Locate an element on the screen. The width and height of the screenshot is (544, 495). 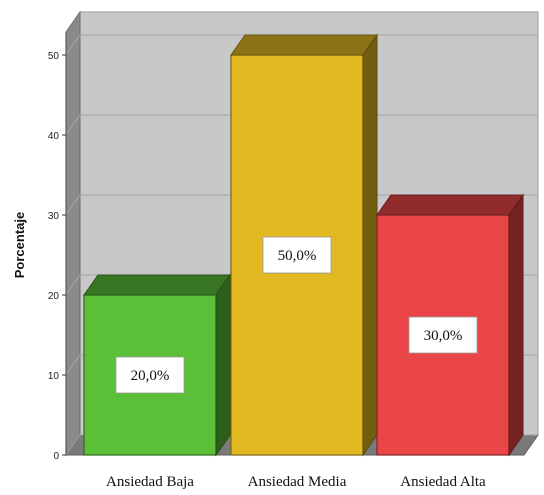
data-label-text: 30,0% is located at coordinates (443, 336).